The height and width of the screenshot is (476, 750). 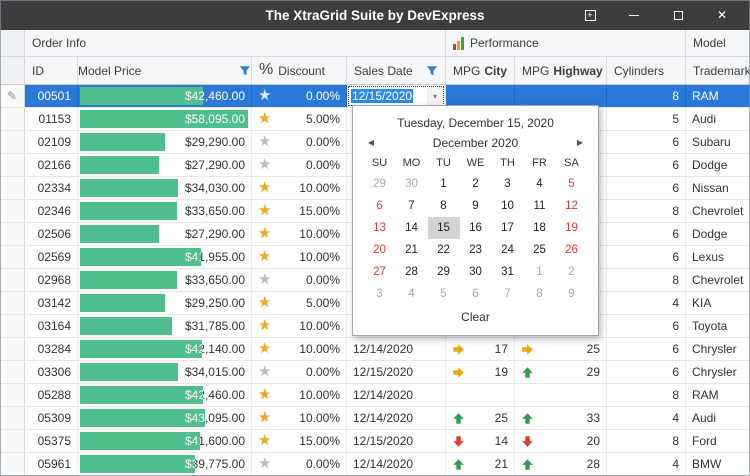 I want to click on calendar-day: 6, so click(x=379, y=206).